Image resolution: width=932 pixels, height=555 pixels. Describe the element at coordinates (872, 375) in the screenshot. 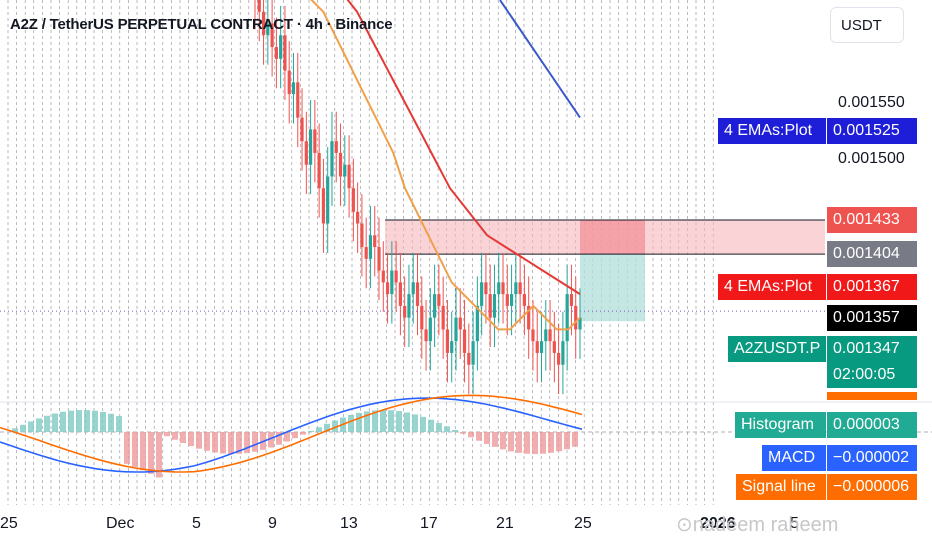

I see `bar-countdown: 02:00:05` at that location.